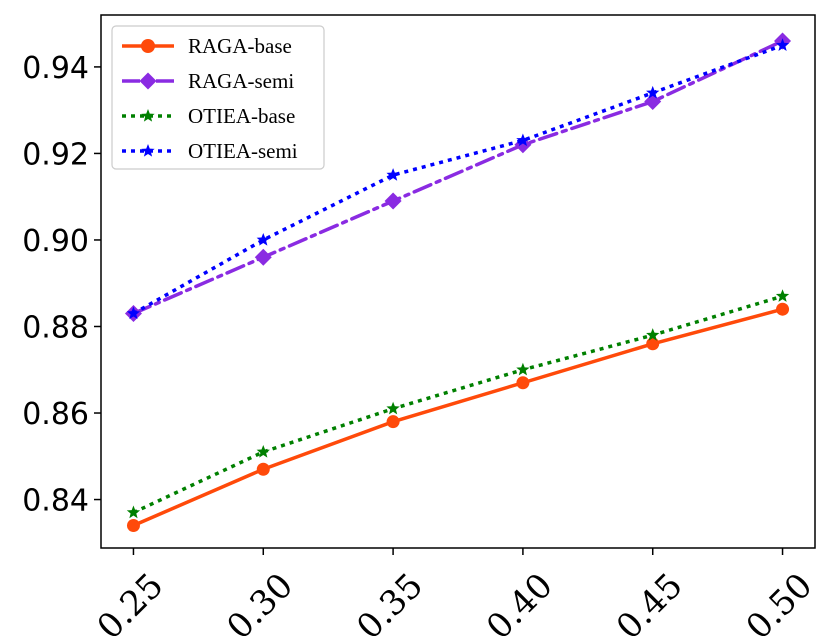 The image size is (831, 643). I want to click on legend: RAGA-base RAGA-semi OTIEA-base OTIEA-semi, so click(218, 97).